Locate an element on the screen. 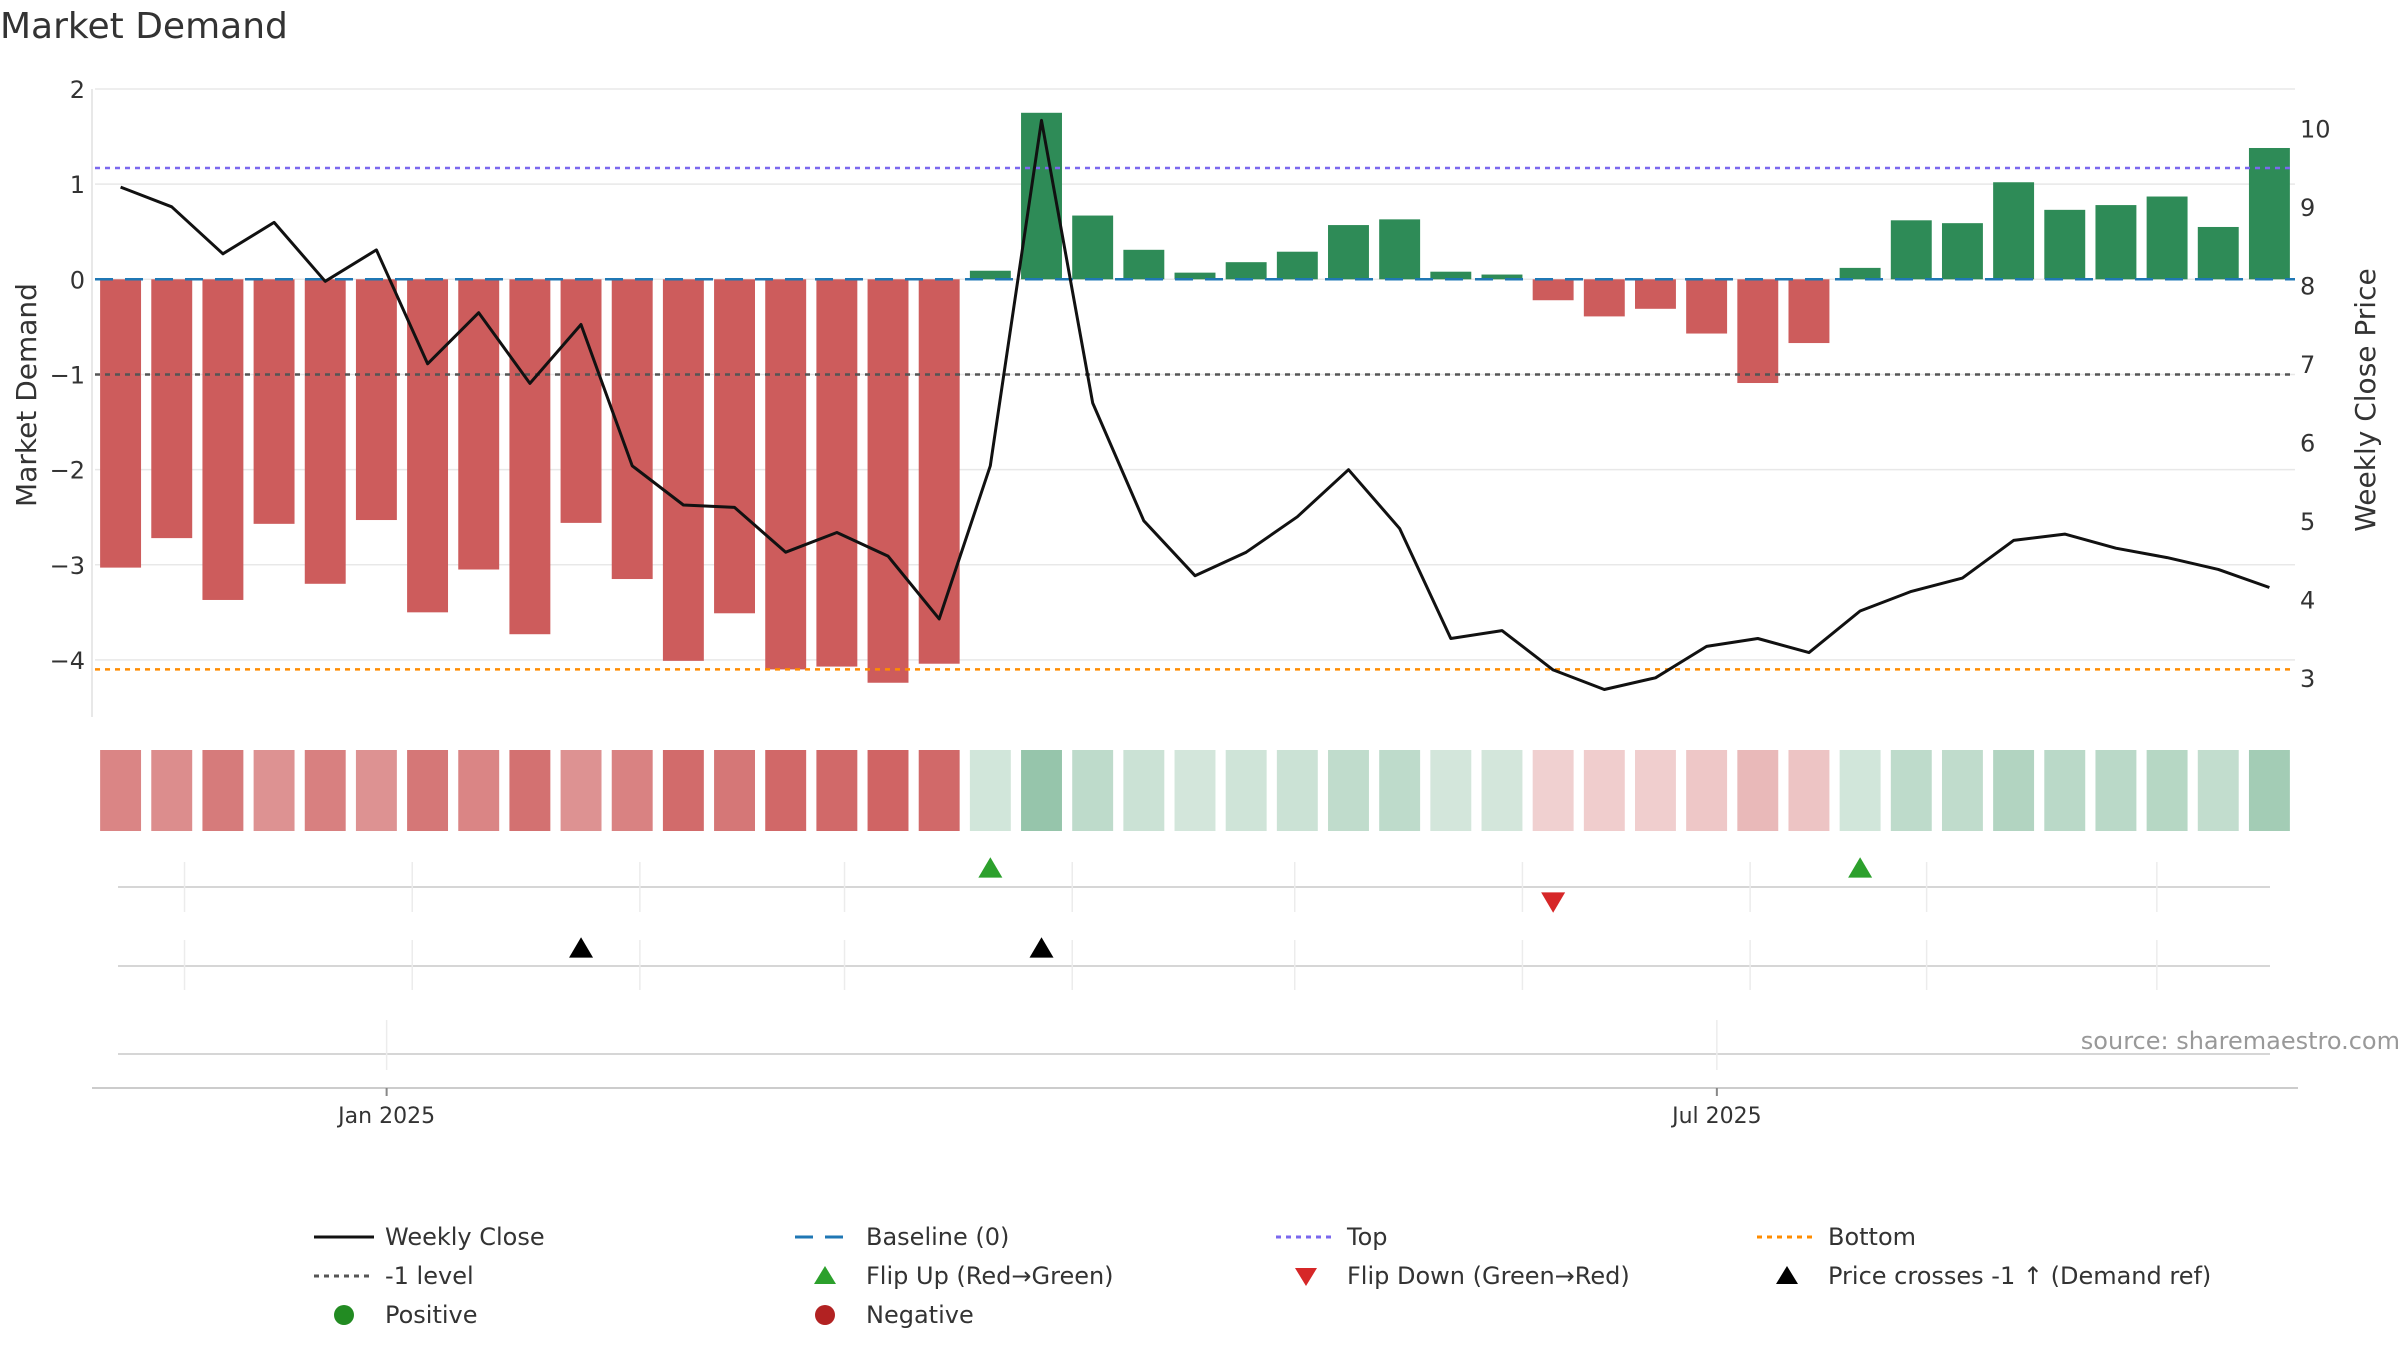 This screenshot has height=1350, width=2400. legend-label: Baseline (0) is located at coordinates (937, 1237).